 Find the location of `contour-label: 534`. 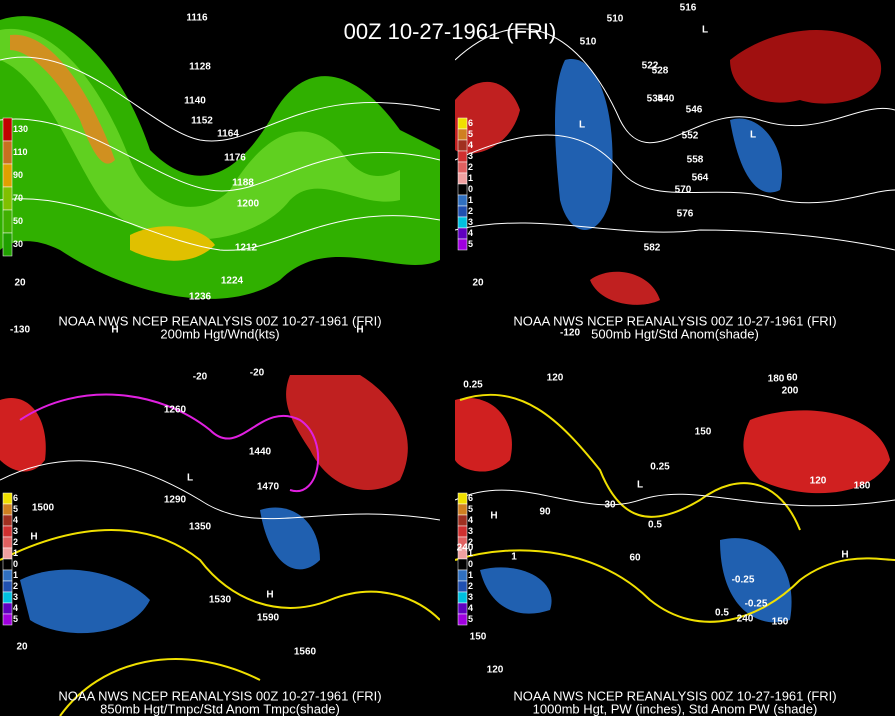

contour-label: 534 is located at coordinates (655, 99).